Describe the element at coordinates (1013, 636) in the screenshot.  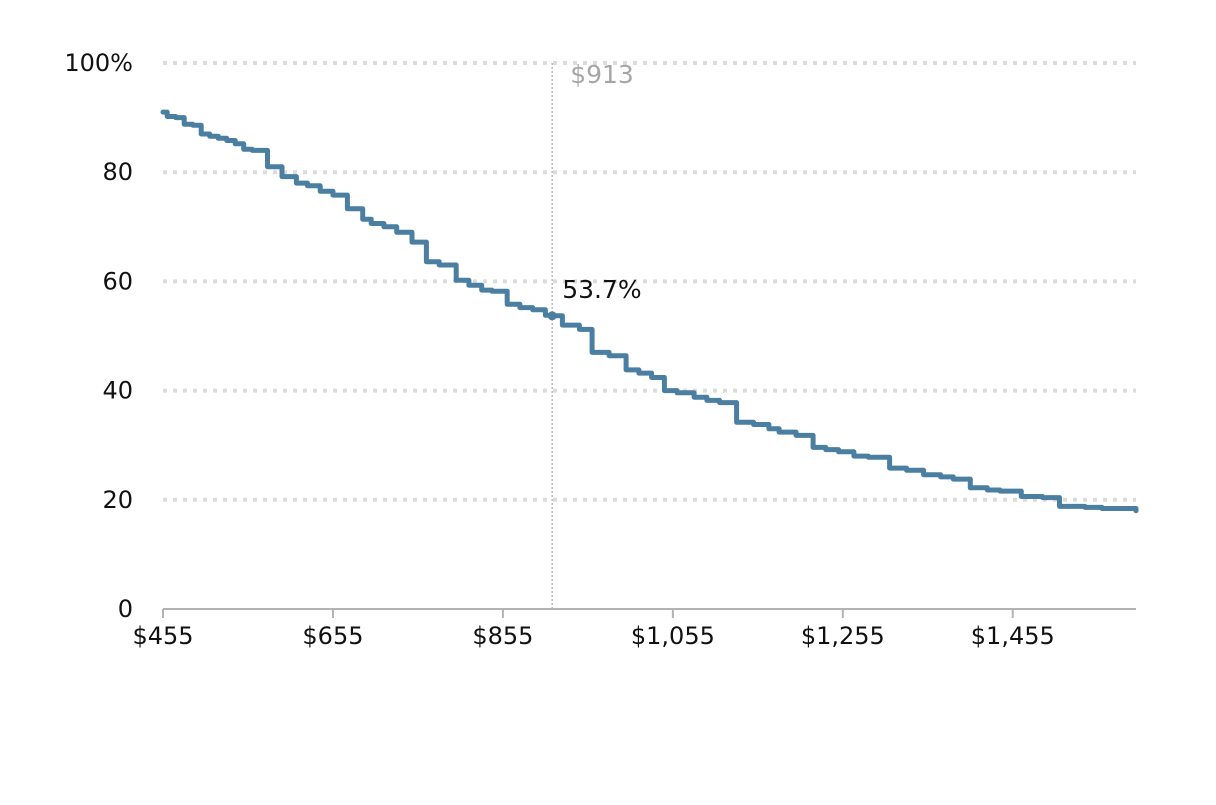
I see `x-tick-label-1455: $1,455` at that location.